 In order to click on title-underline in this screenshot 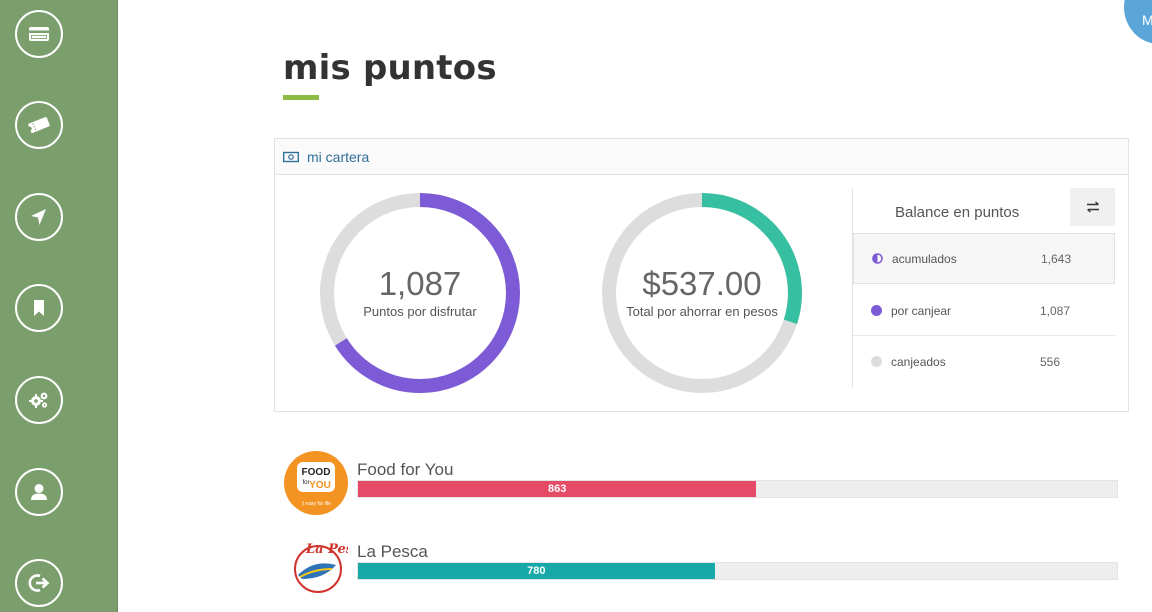, I will do `click(301, 97)`.